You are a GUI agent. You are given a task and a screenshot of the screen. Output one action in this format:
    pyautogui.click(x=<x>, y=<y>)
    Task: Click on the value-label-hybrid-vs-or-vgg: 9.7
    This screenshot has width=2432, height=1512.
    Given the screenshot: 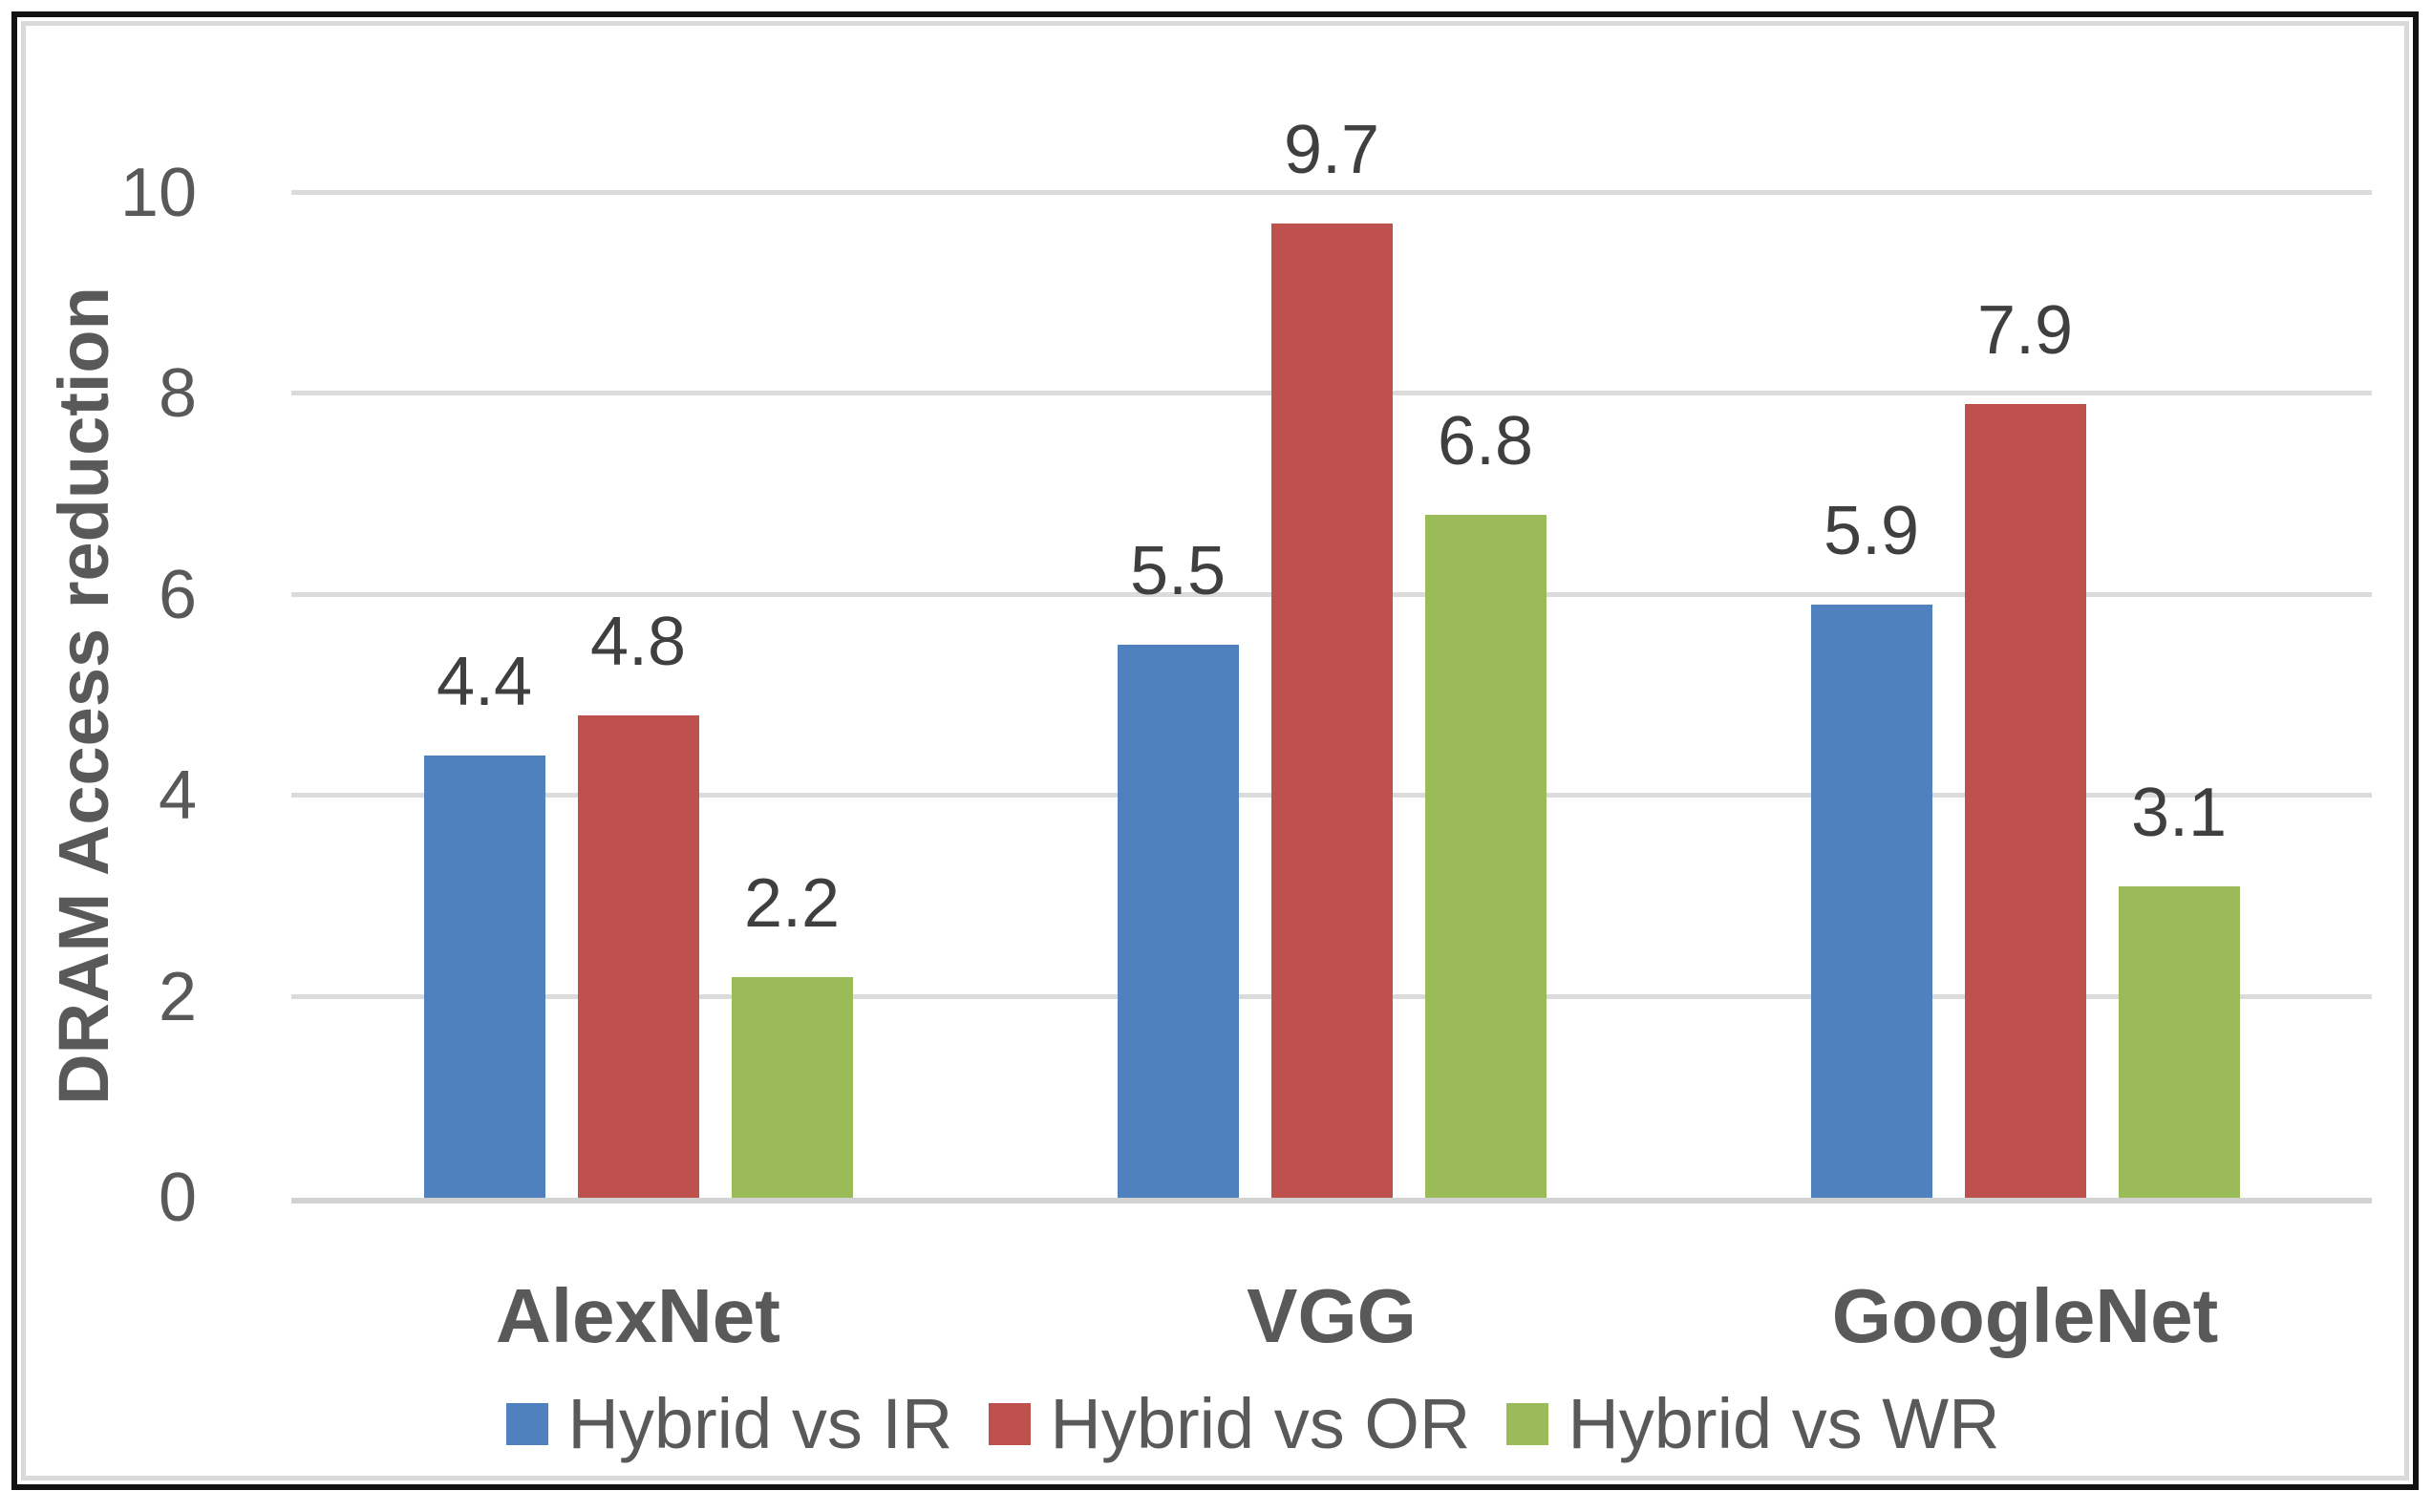 What is the action you would take?
    pyautogui.click(x=1331, y=149)
    